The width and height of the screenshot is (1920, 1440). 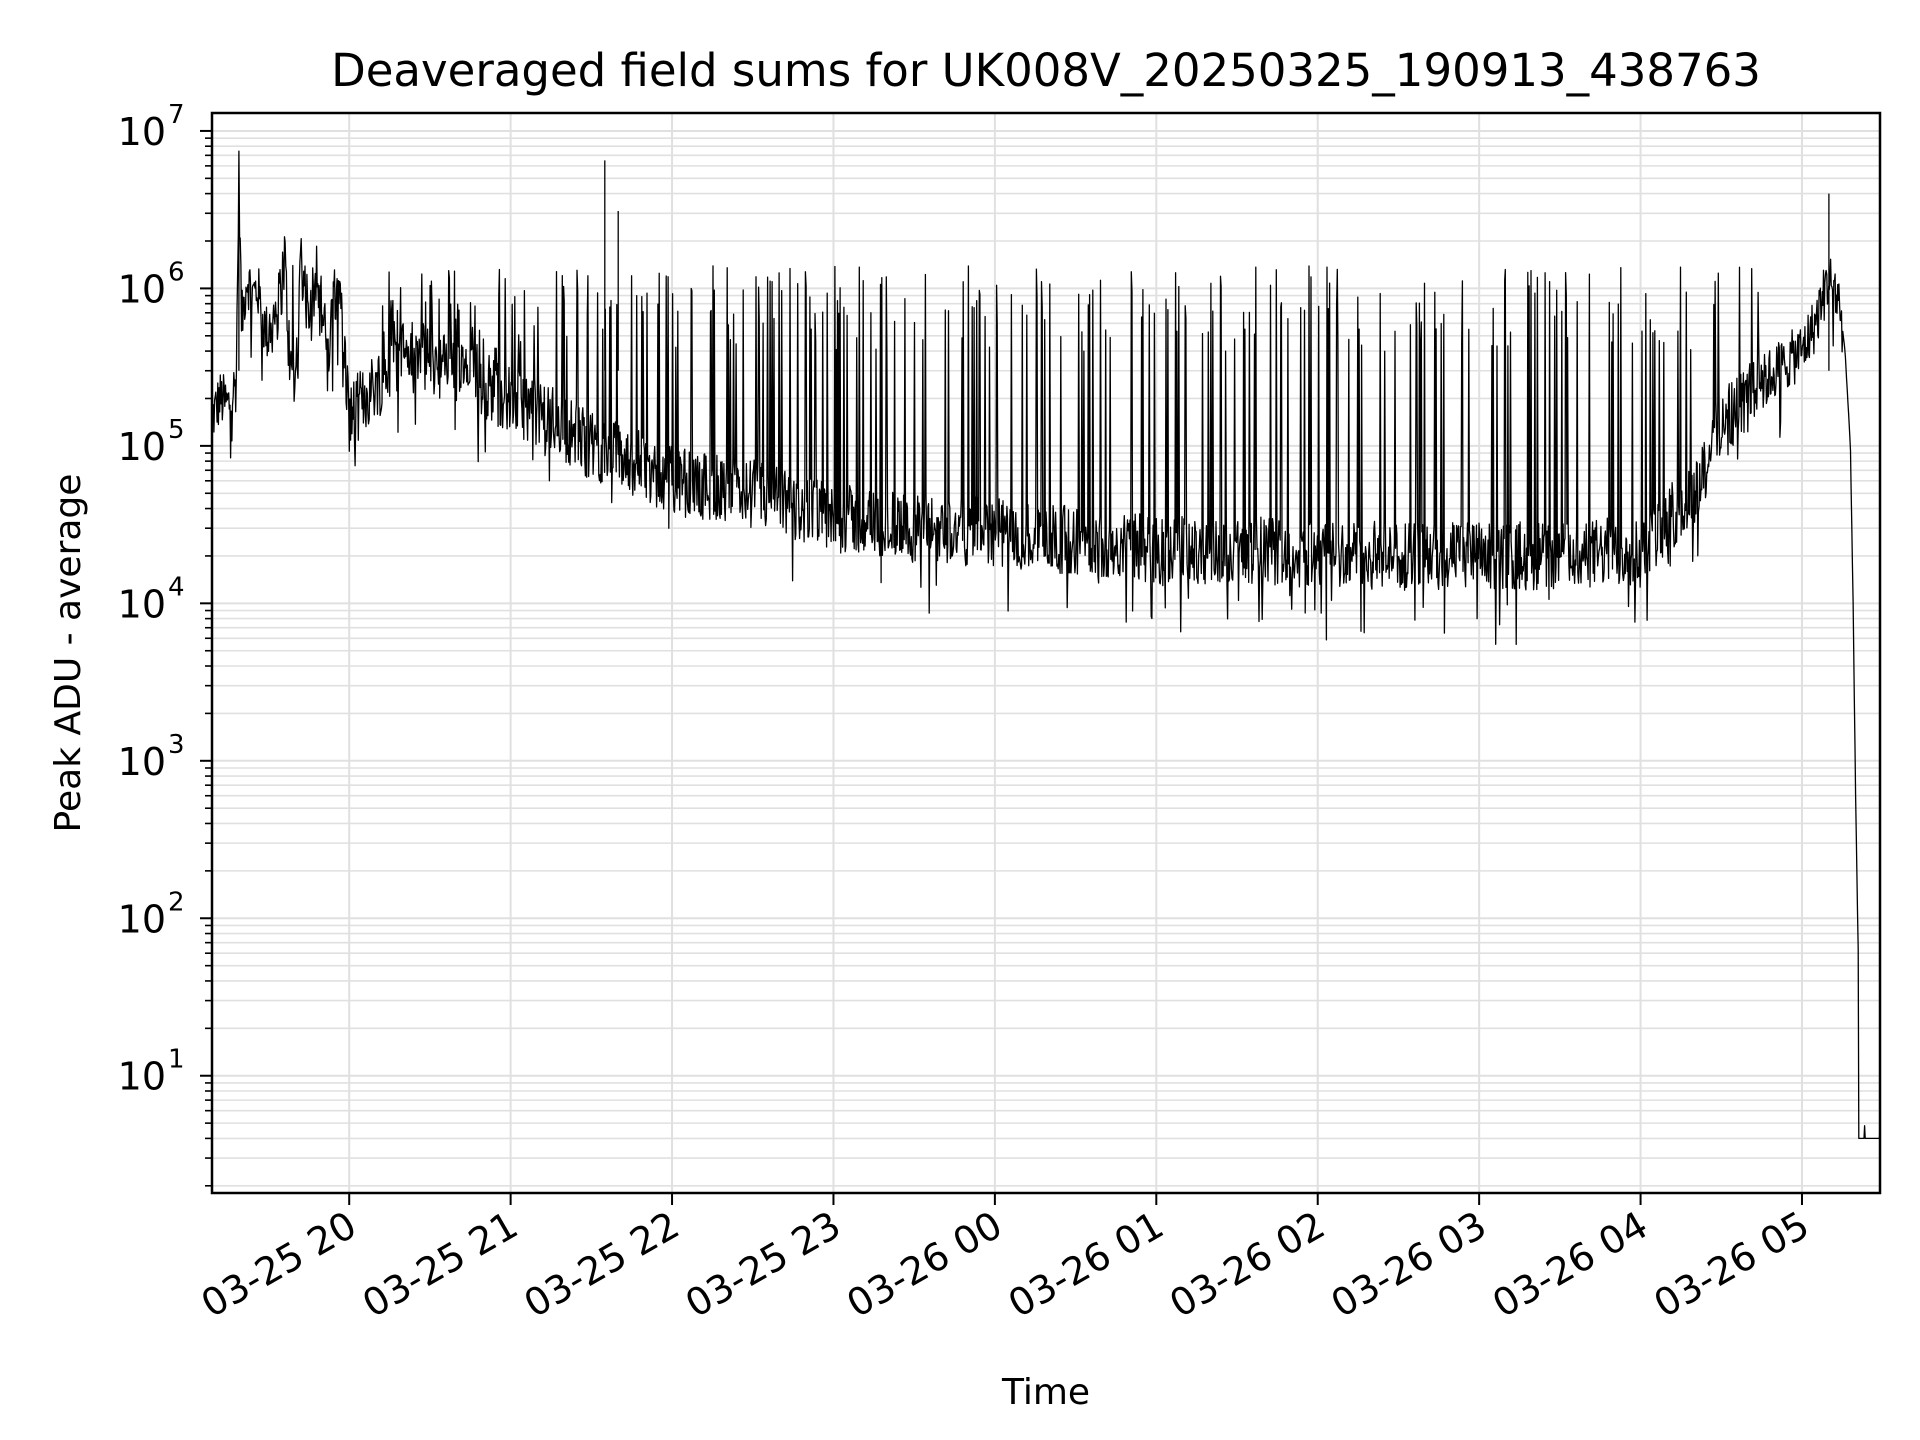 I want to click on y-tick-exponent: 5, so click(x=176, y=430).